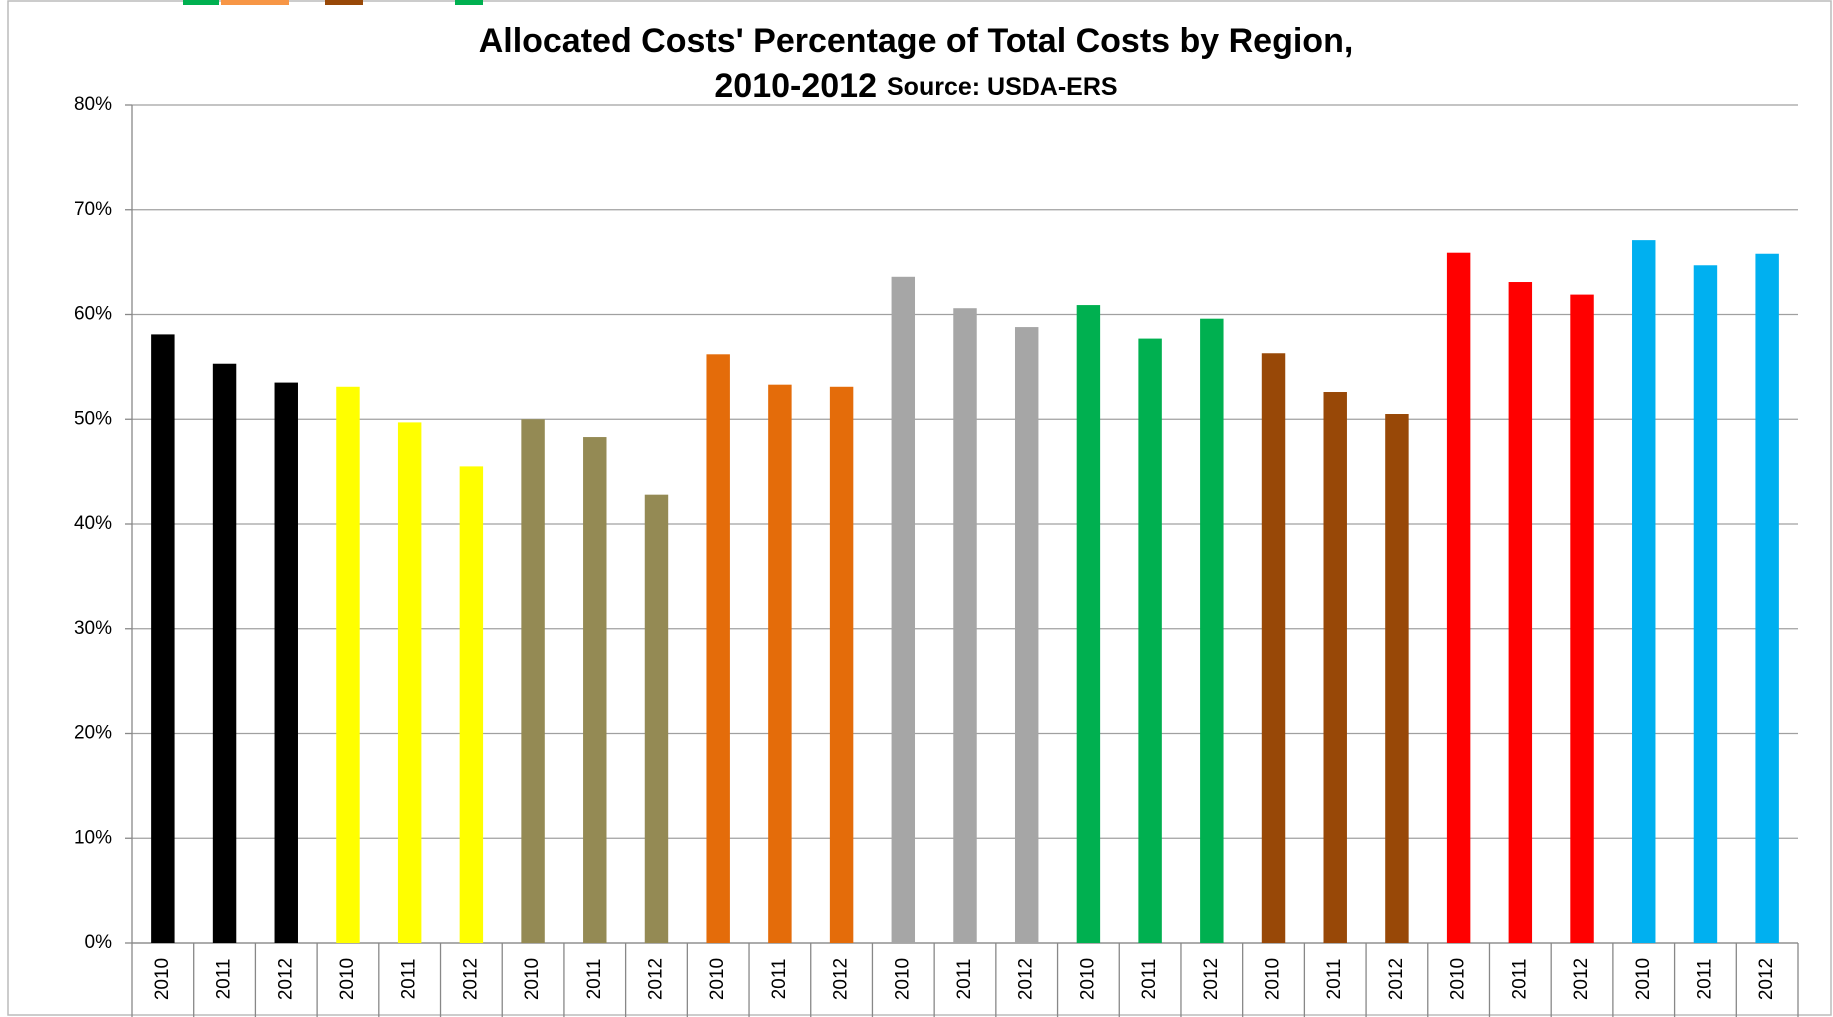 Image resolution: width=1833 pixels, height=1017 pixels. I want to click on chart-title: 2010-2012 Source: USDA-ERS, so click(915, 86).